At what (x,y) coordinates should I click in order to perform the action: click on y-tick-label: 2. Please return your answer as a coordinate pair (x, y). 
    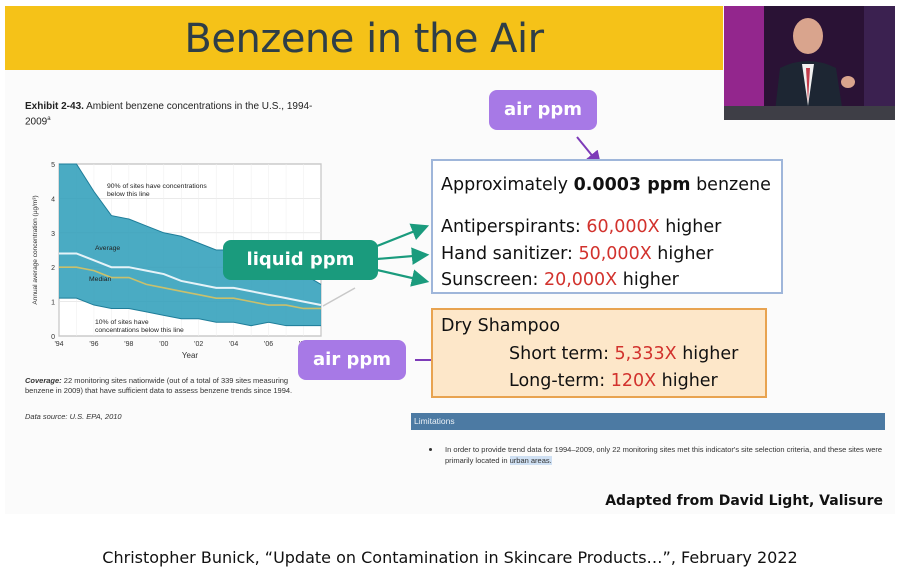
    Looking at the image, I should click on (53, 268).